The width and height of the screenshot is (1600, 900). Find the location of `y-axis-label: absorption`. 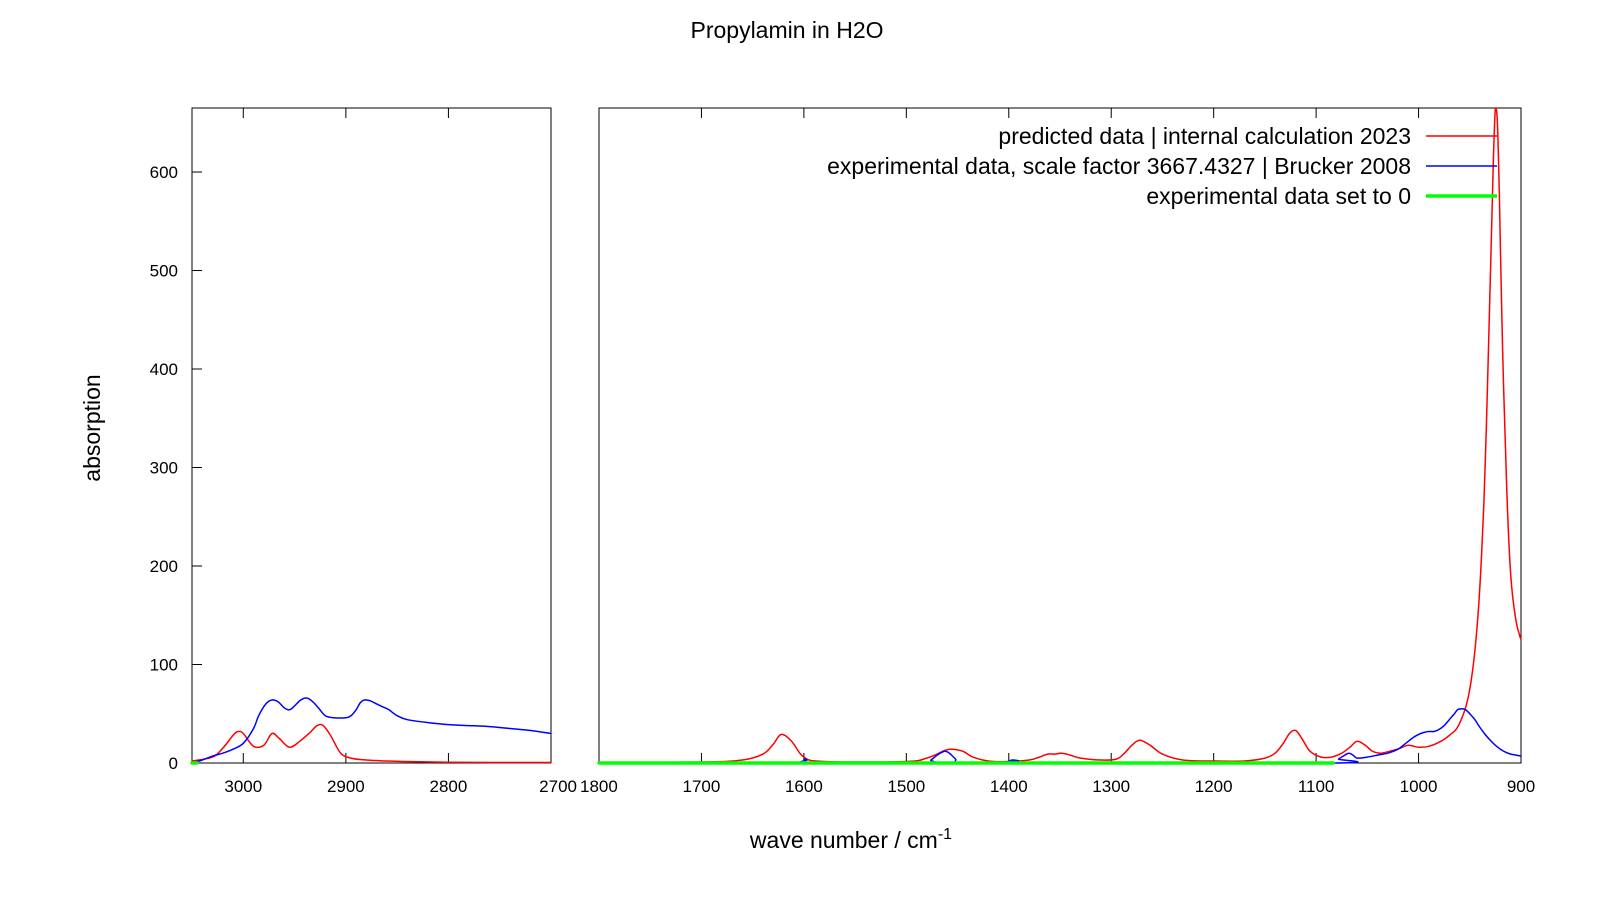

y-axis-label: absorption is located at coordinates (92, 427).